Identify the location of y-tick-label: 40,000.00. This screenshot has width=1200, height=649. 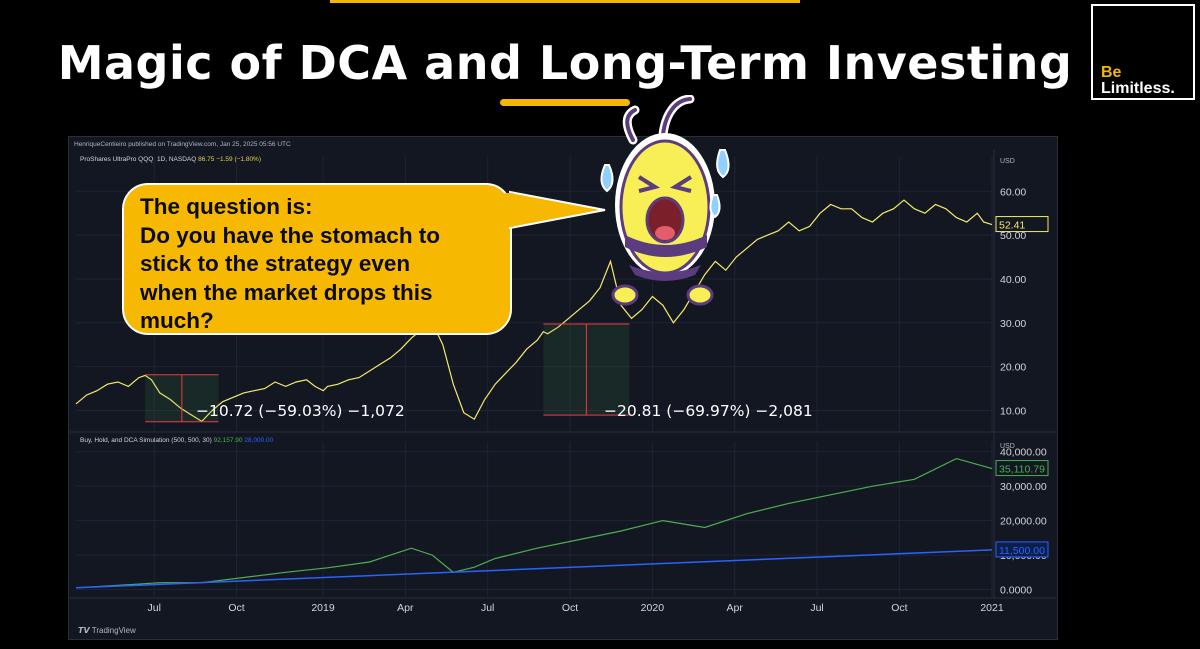
(1023, 453).